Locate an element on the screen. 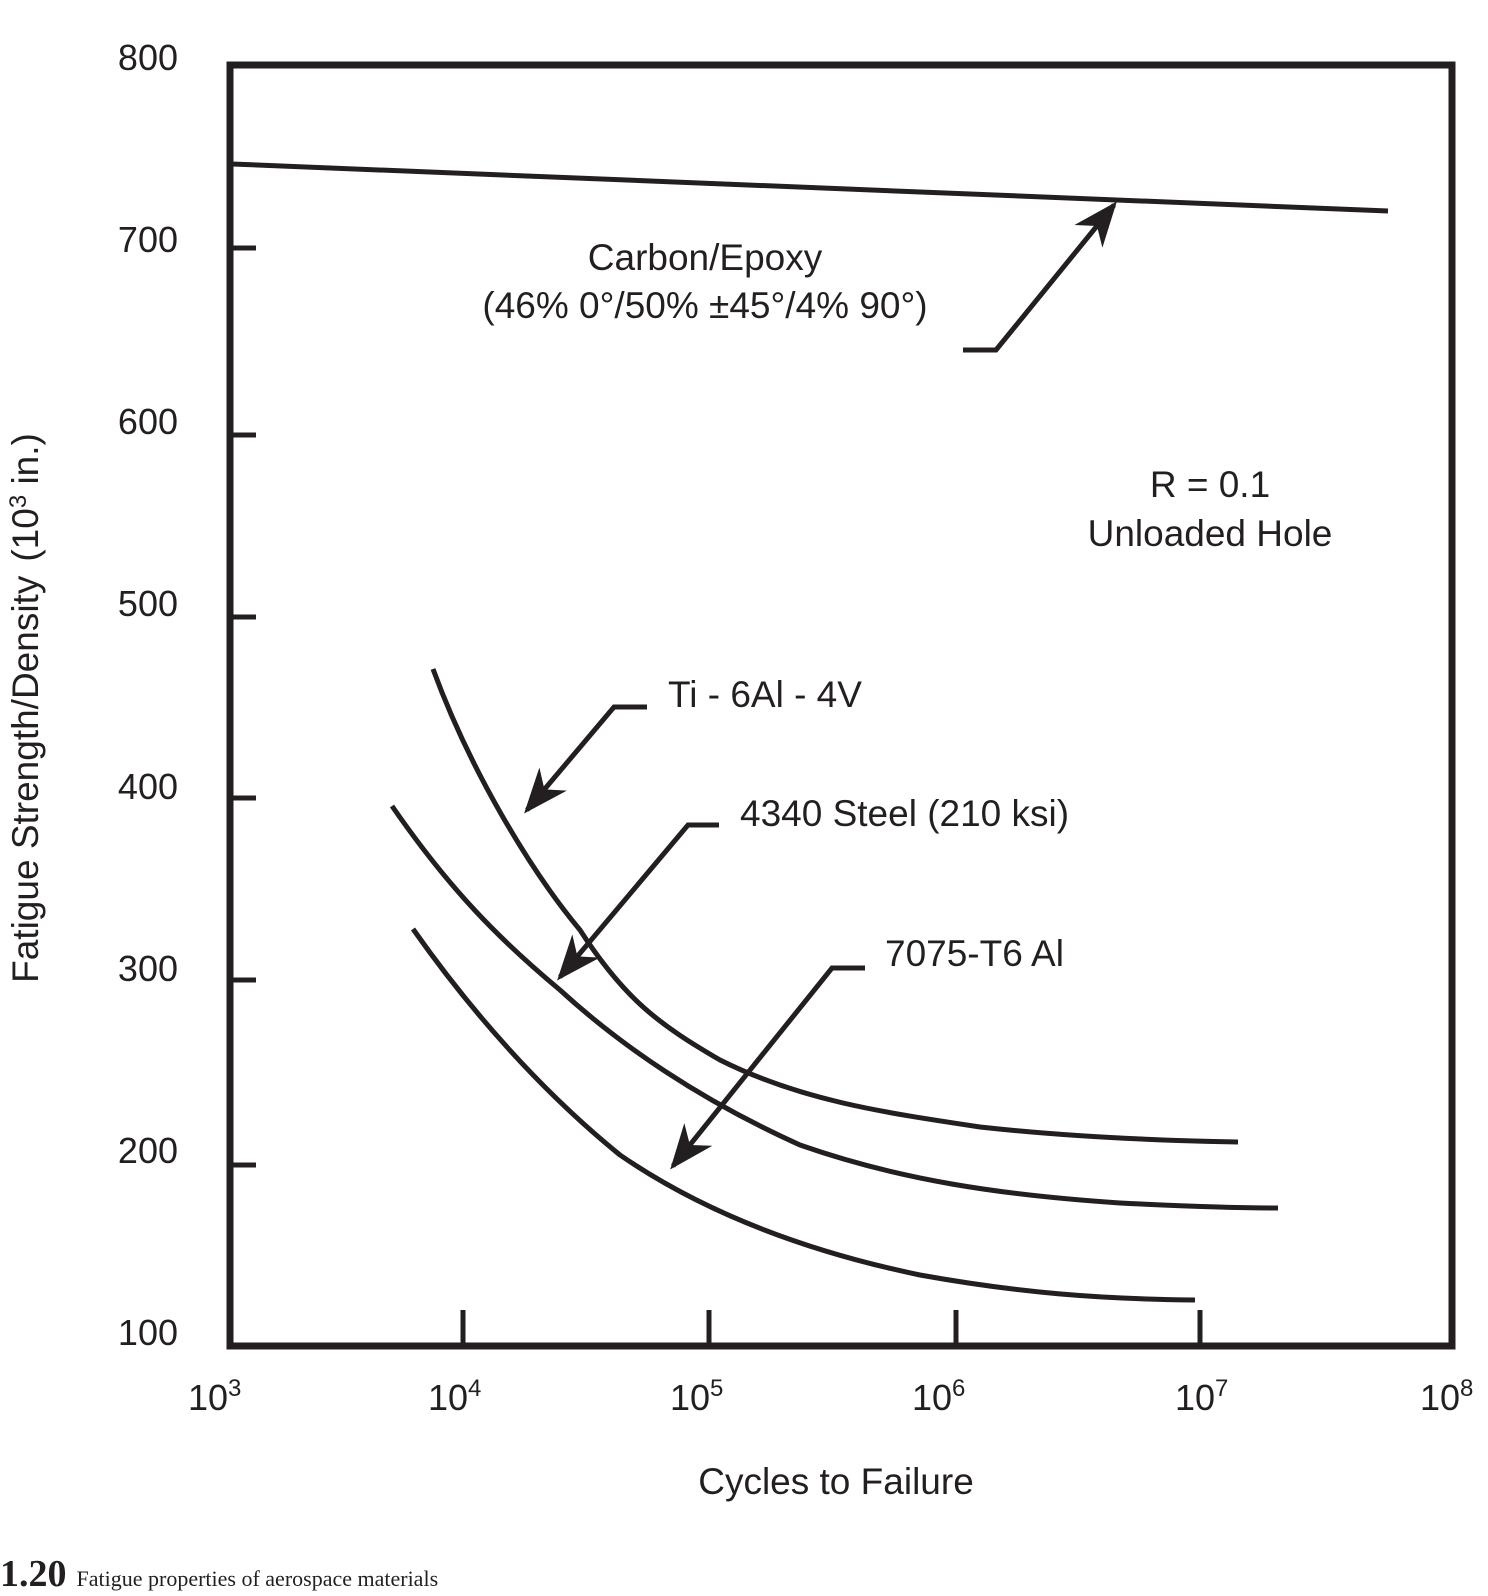 The image size is (1488, 1596). y-tick-labels: 800 700 600 500 400 300 200 100 is located at coordinates (148, 695).